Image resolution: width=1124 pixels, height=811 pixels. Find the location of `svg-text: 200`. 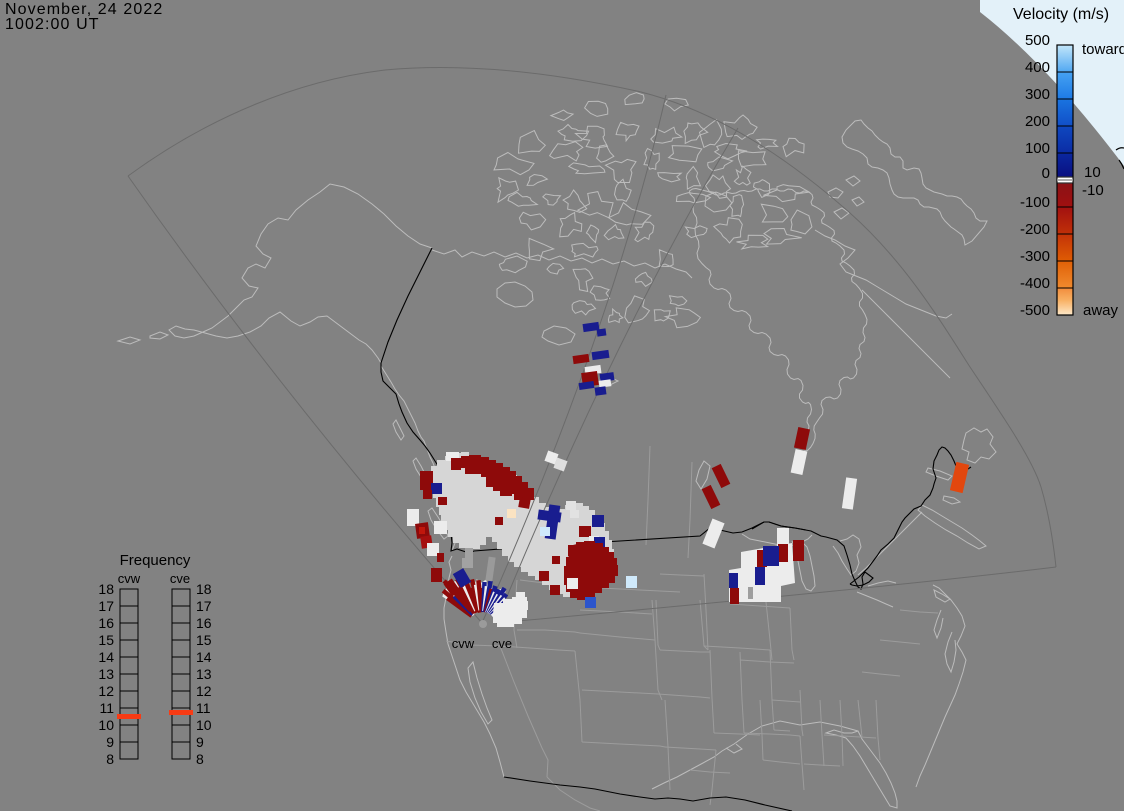

svg-text: 200 is located at coordinates (1037, 121).